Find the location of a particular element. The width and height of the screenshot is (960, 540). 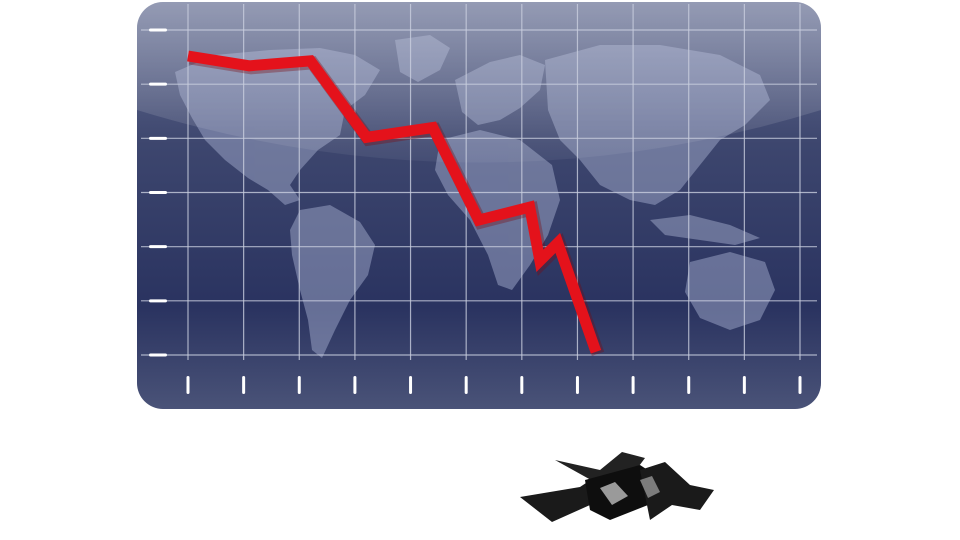

indonesia-shape is located at coordinates (705, 230).